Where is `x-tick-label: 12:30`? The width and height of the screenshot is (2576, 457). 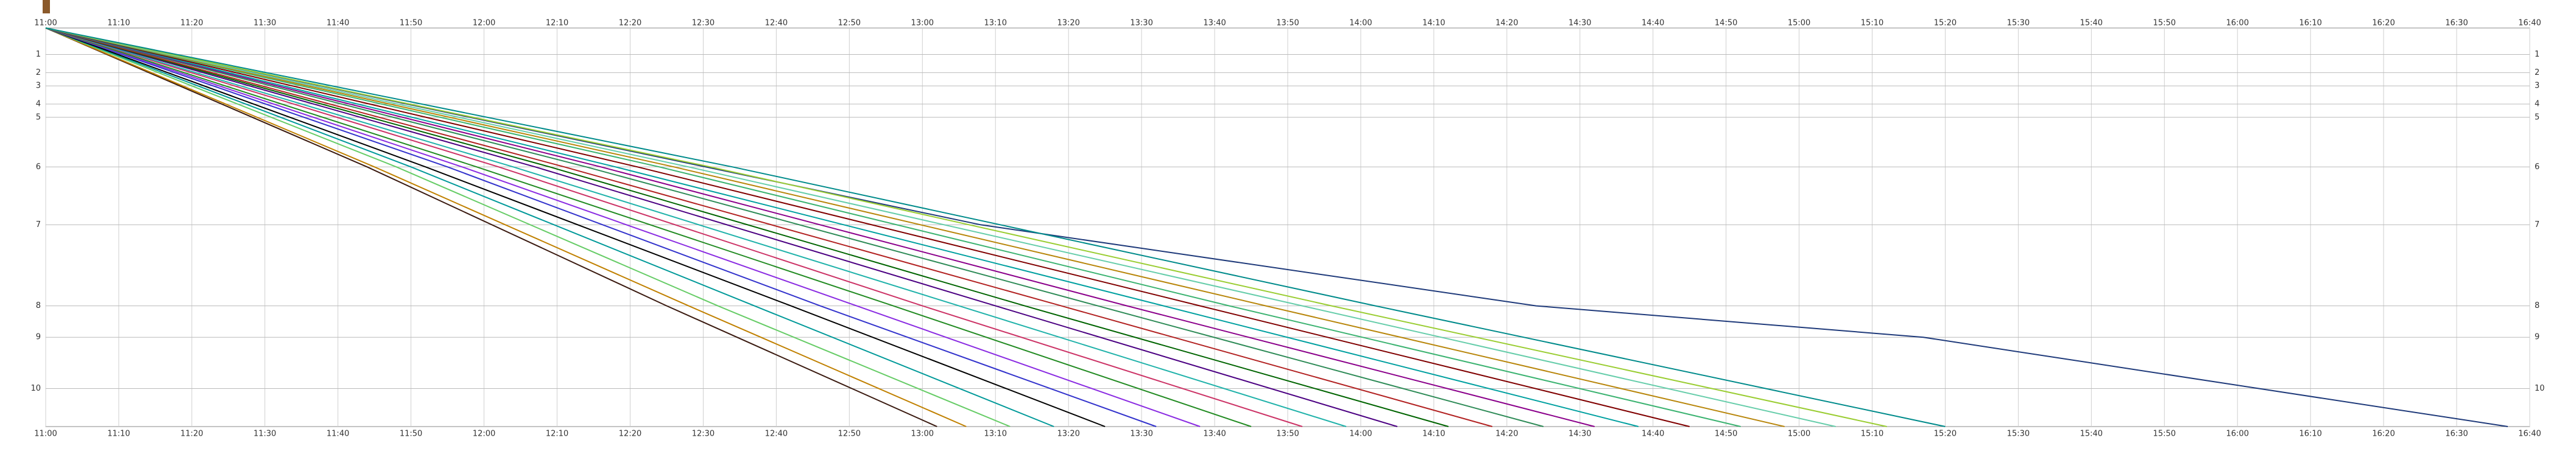 x-tick-label: 12:30 is located at coordinates (703, 434).